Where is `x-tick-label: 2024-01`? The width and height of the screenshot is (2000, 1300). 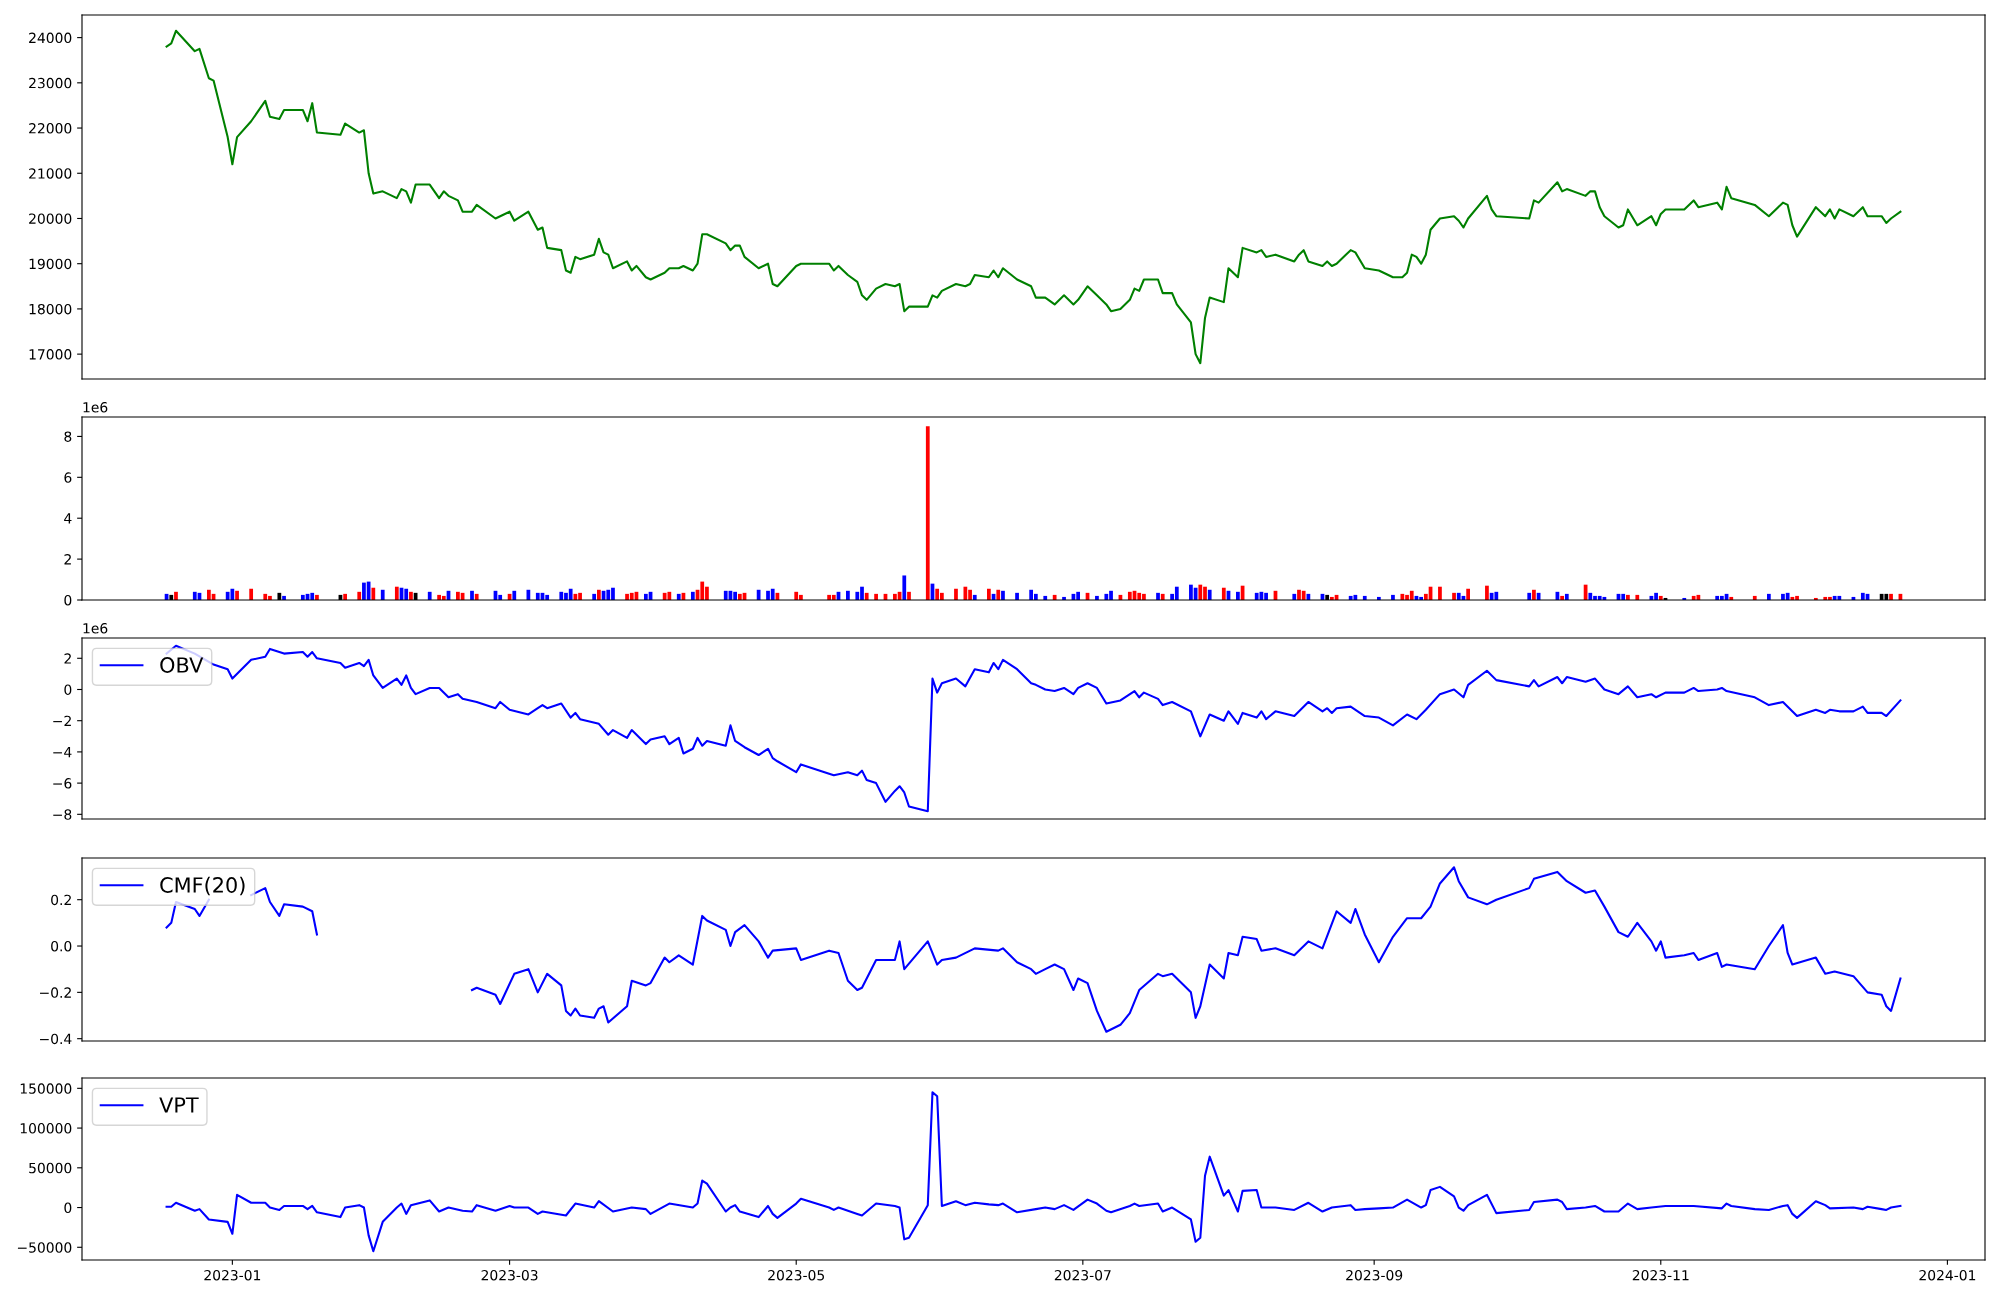 x-tick-label: 2024-01 is located at coordinates (1947, 1275).